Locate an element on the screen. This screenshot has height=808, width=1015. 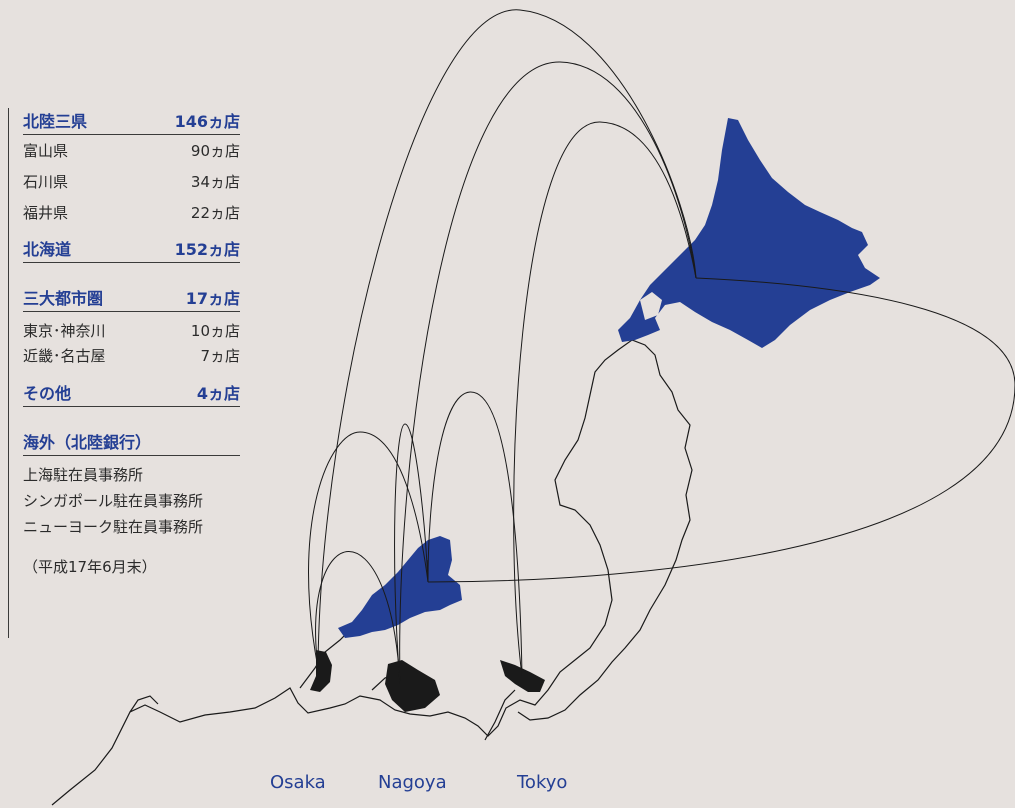
overseas-newyork: ニューヨーク駐在員事務所 is located at coordinates (113, 527).